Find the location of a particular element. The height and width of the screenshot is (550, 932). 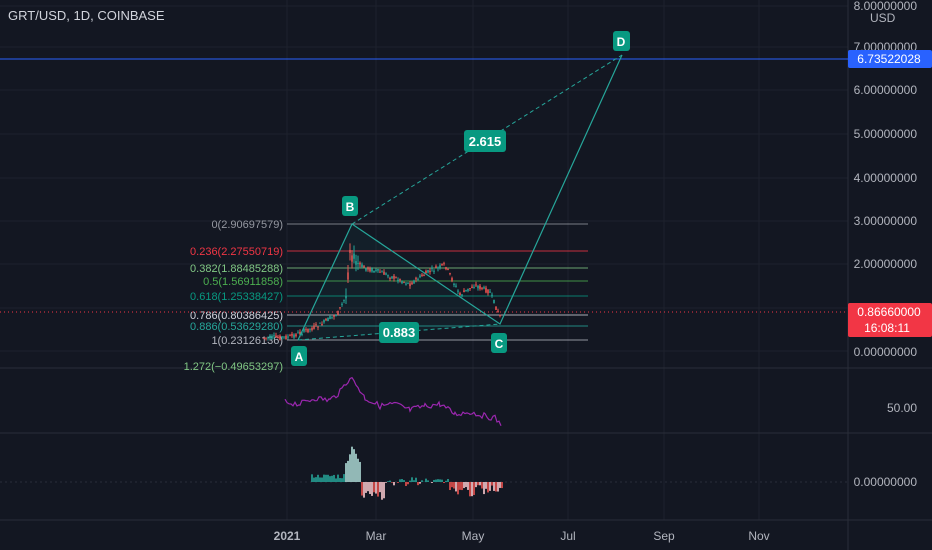

fib-level-label: 1(0.23126136) is located at coordinates (247, 341).